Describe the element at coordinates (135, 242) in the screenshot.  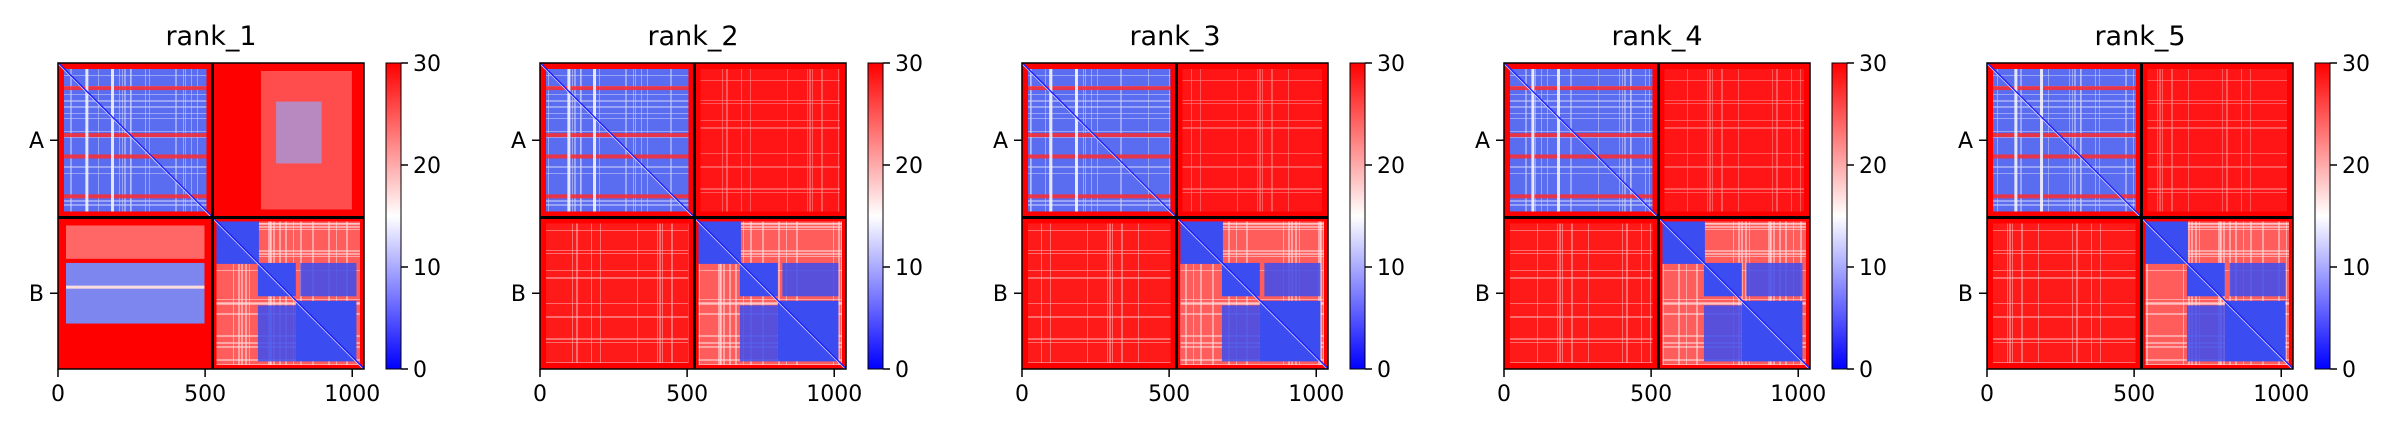
I see `block-BA-pale` at that location.